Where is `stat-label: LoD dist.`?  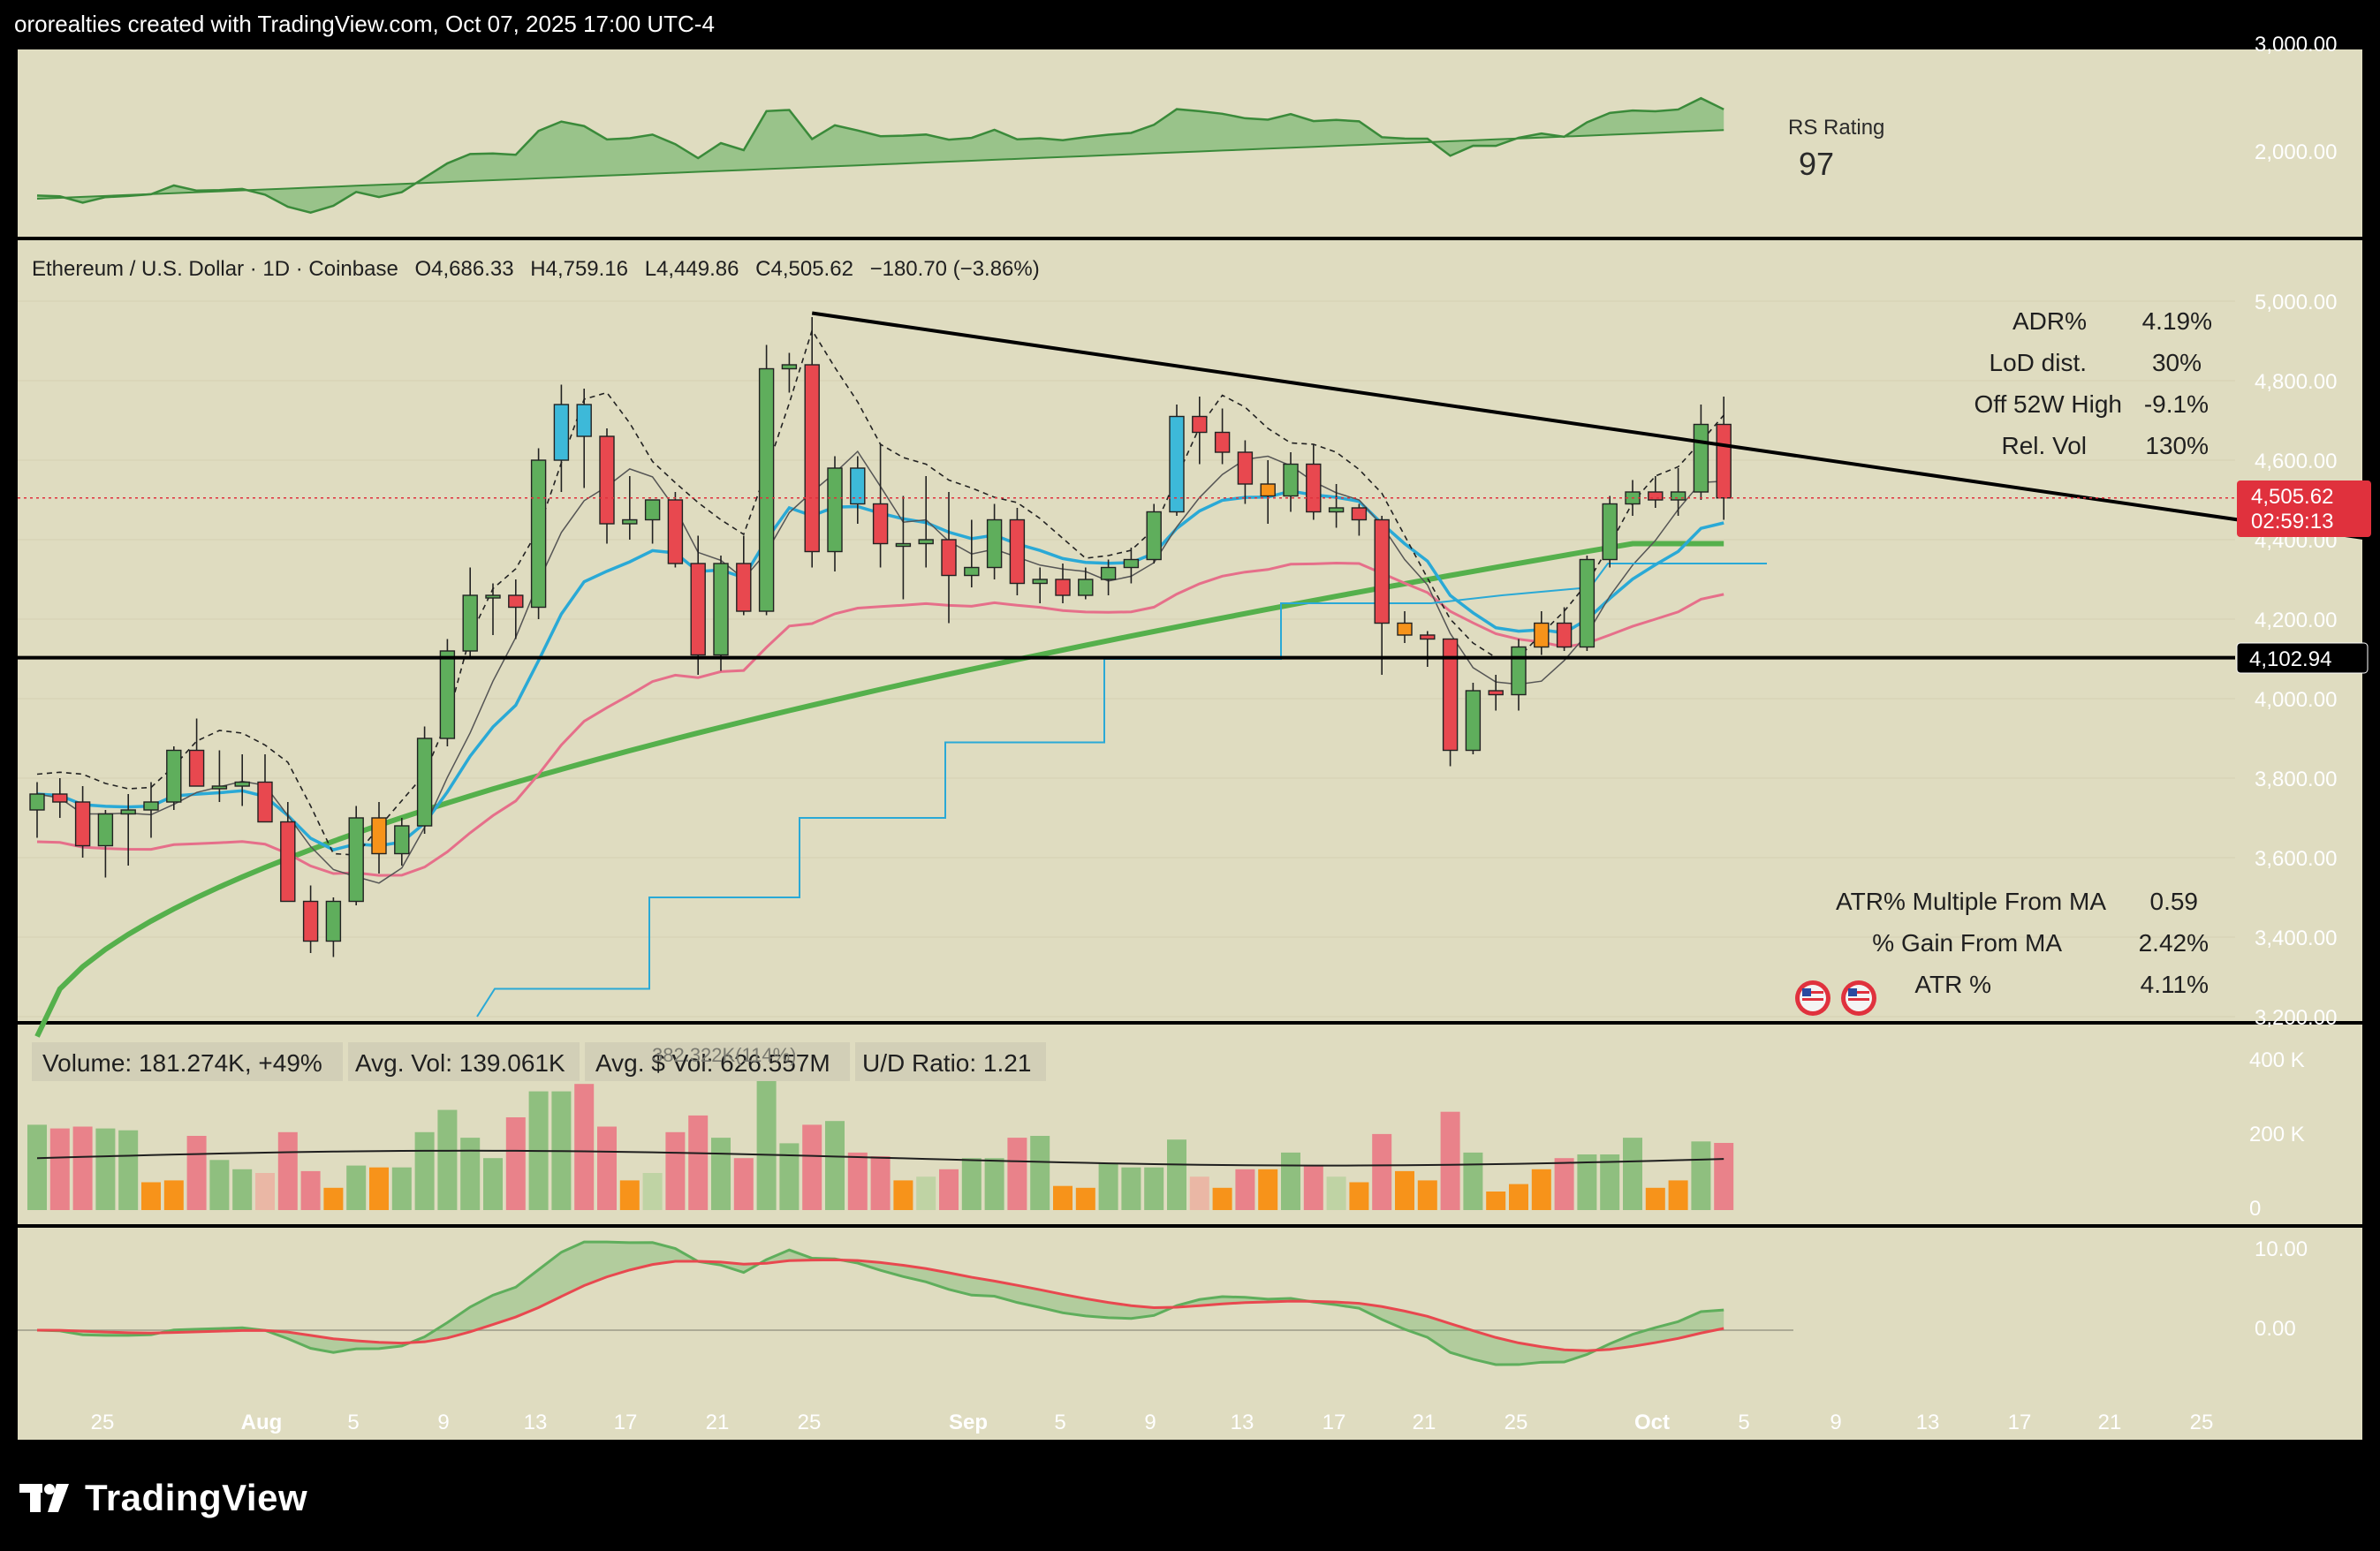
stat-label: LoD dist. is located at coordinates (2039, 363).